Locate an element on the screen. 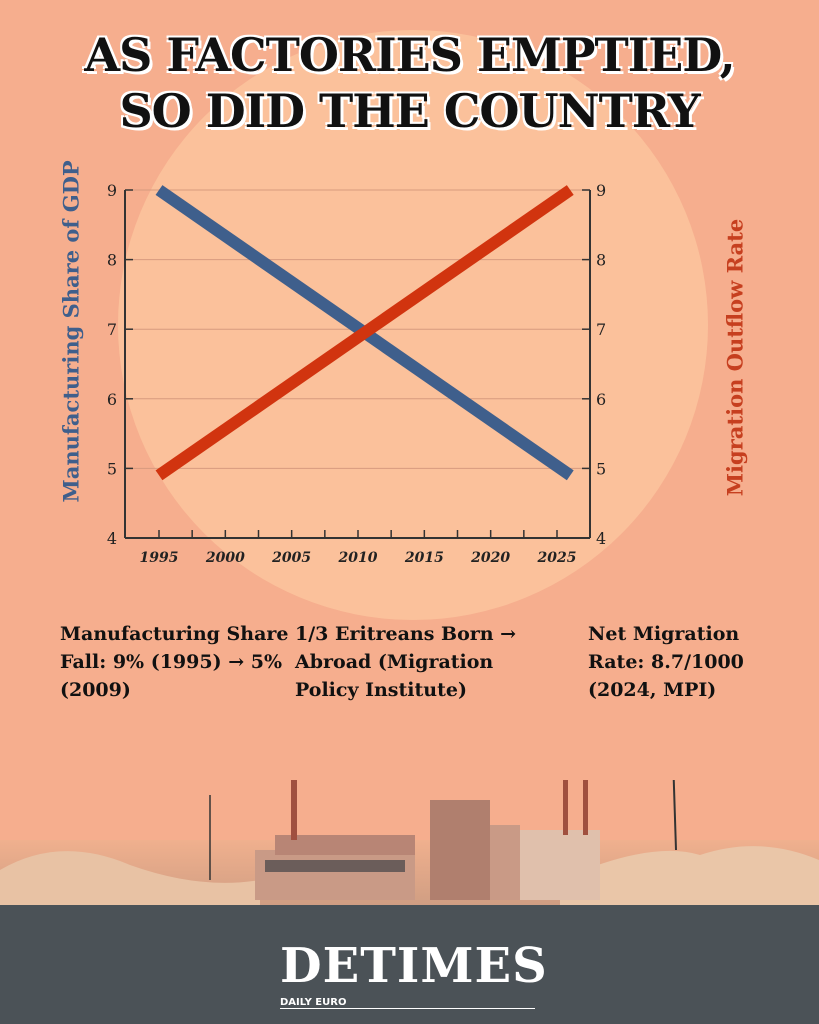 Image resolution: width=819 pixels, height=1024 pixels. road is located at coordinates (409, 964).